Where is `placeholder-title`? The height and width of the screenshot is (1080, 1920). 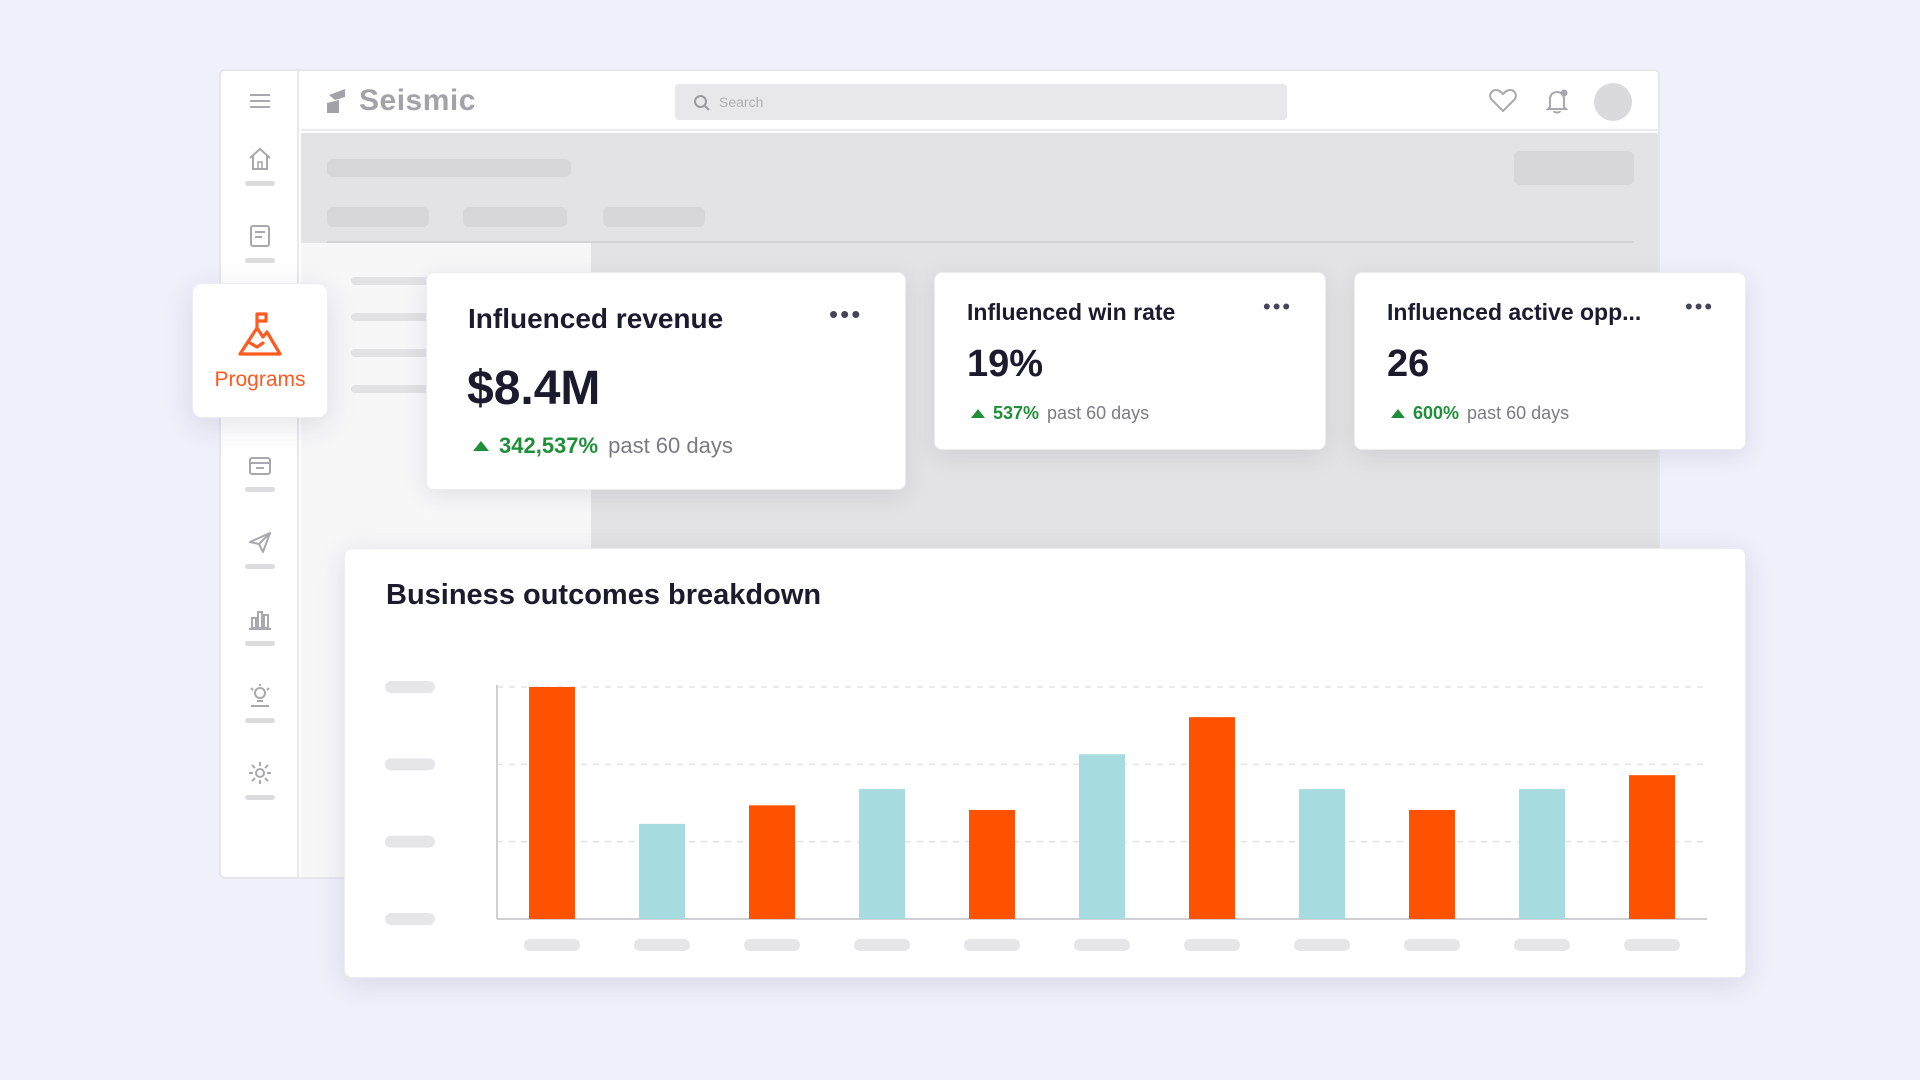
placeholder-title is located at coordinates (449, 168).